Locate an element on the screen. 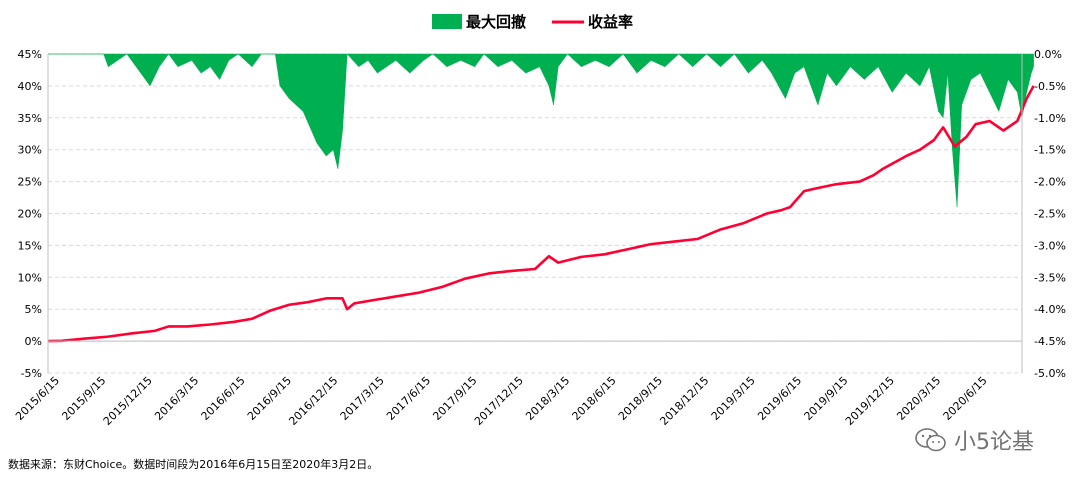  watermark: 小5论基 is located at coordinates (974, 440).